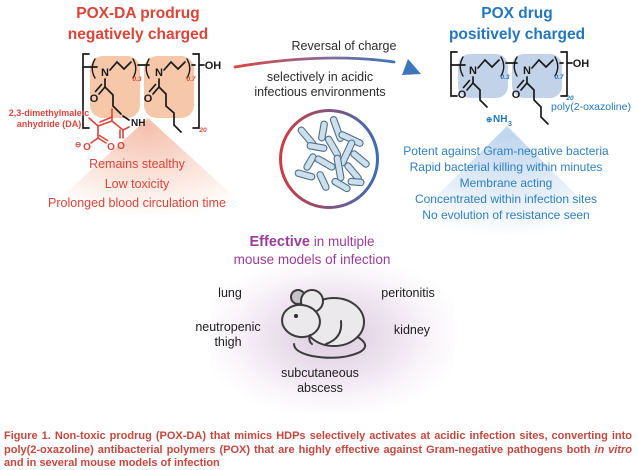  I want to click on figure-caption-label: Figure 1., so click(27, 436).